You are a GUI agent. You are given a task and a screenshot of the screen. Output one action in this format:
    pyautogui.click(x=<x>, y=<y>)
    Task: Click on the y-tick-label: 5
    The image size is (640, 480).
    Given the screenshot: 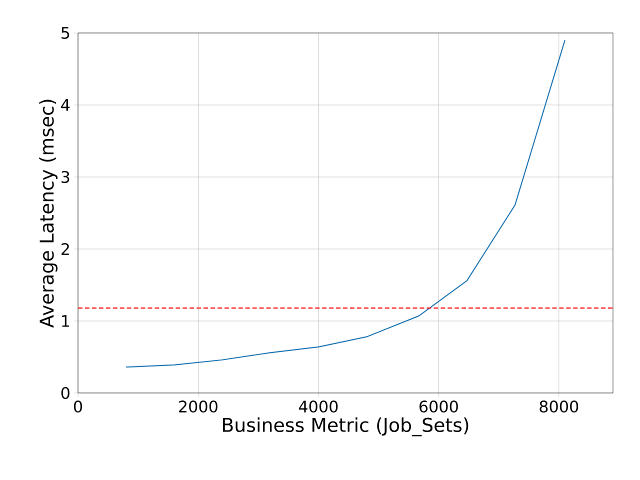 What is the action you would take?
    pyautogui.click(x=66, y=33)
    